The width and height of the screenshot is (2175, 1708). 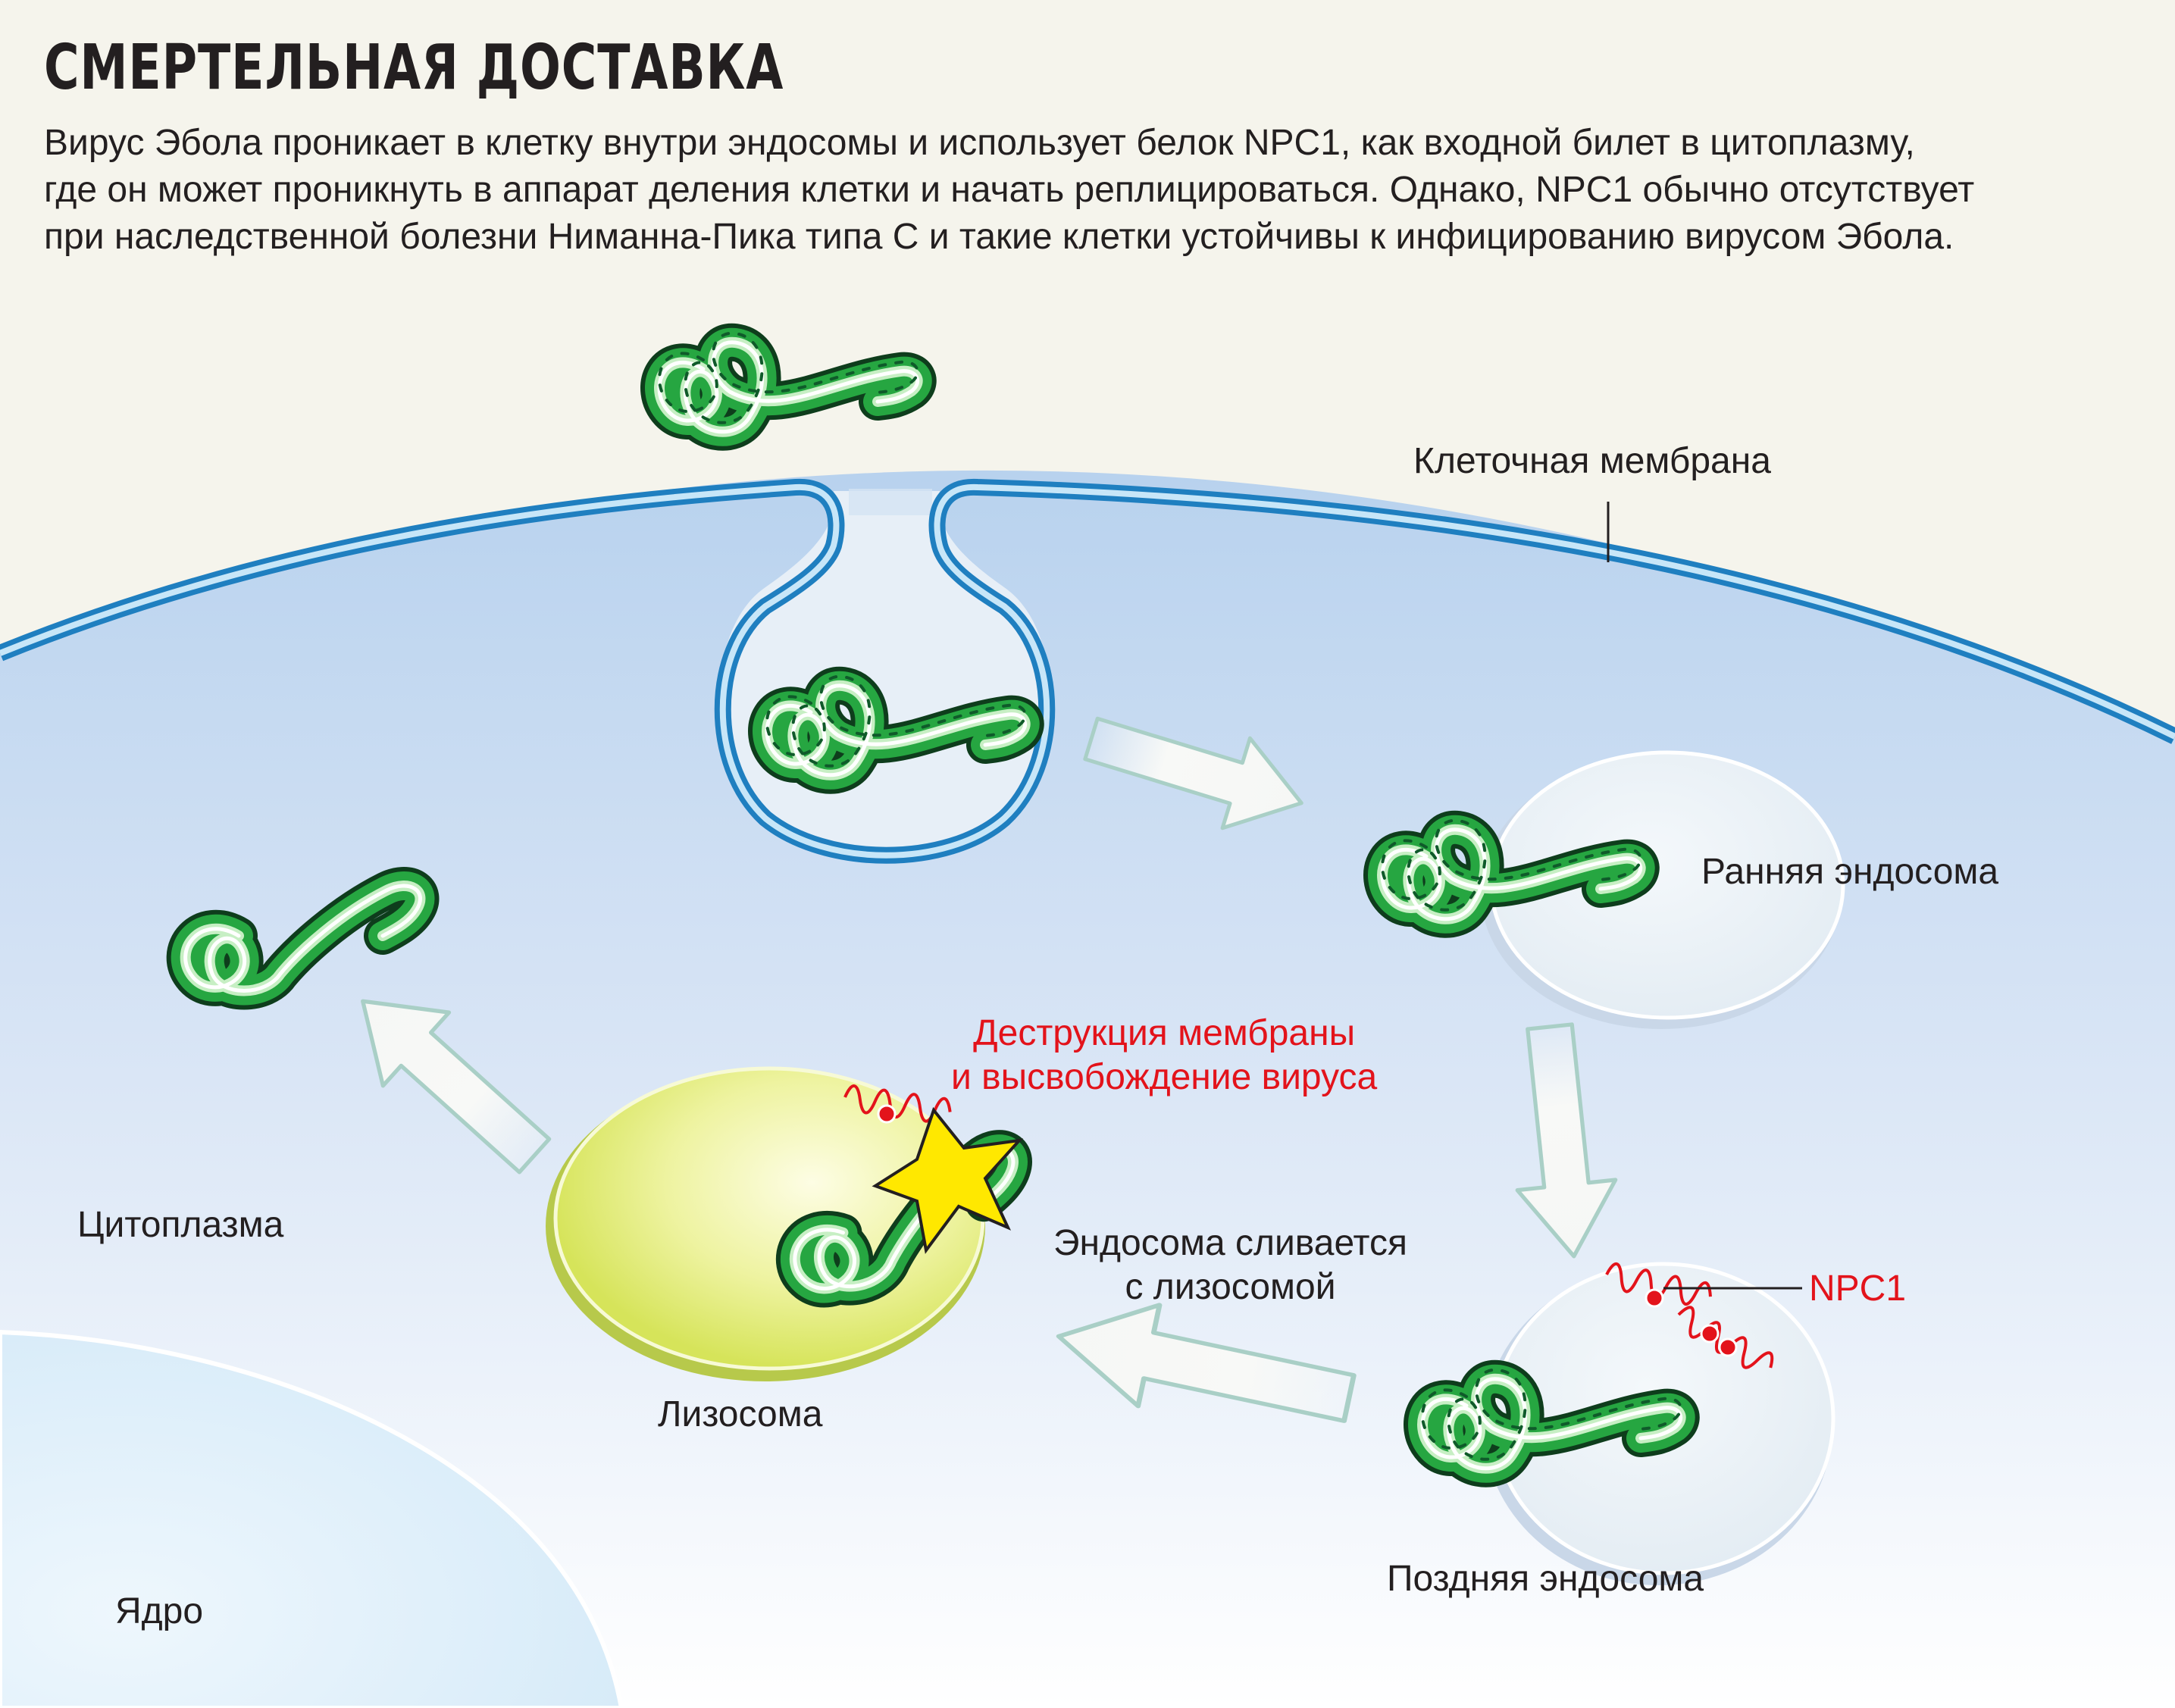 What do you see at coordinates (312, 1518) in the screenshot?
I see `nucleus` at bounding box center [312, 1518].